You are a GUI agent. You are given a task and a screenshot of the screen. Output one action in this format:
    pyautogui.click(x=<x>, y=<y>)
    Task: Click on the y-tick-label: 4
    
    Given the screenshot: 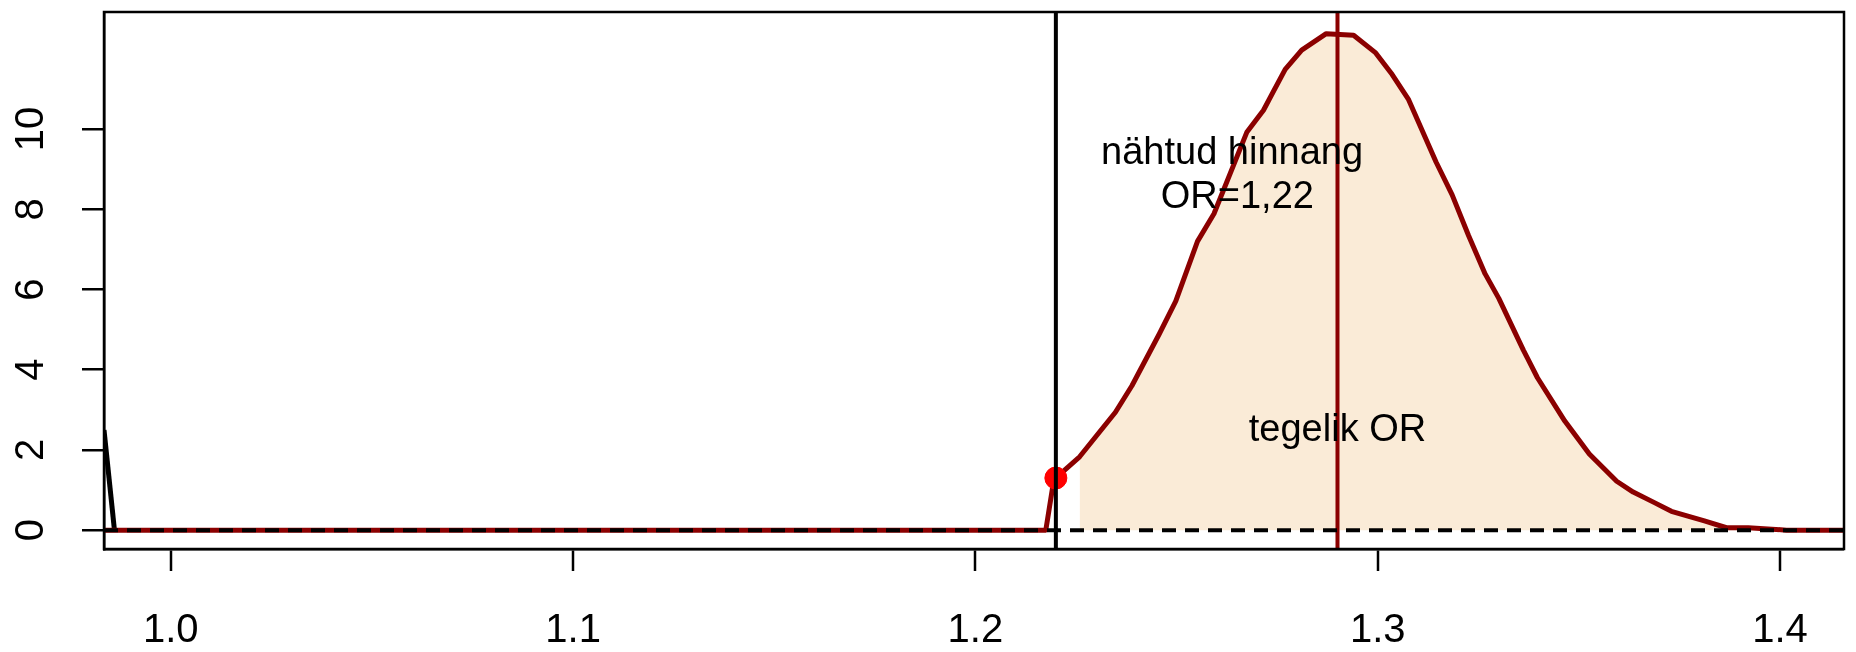 What is the action you would take?
    pyautogui.click(x=29, y=369)
    